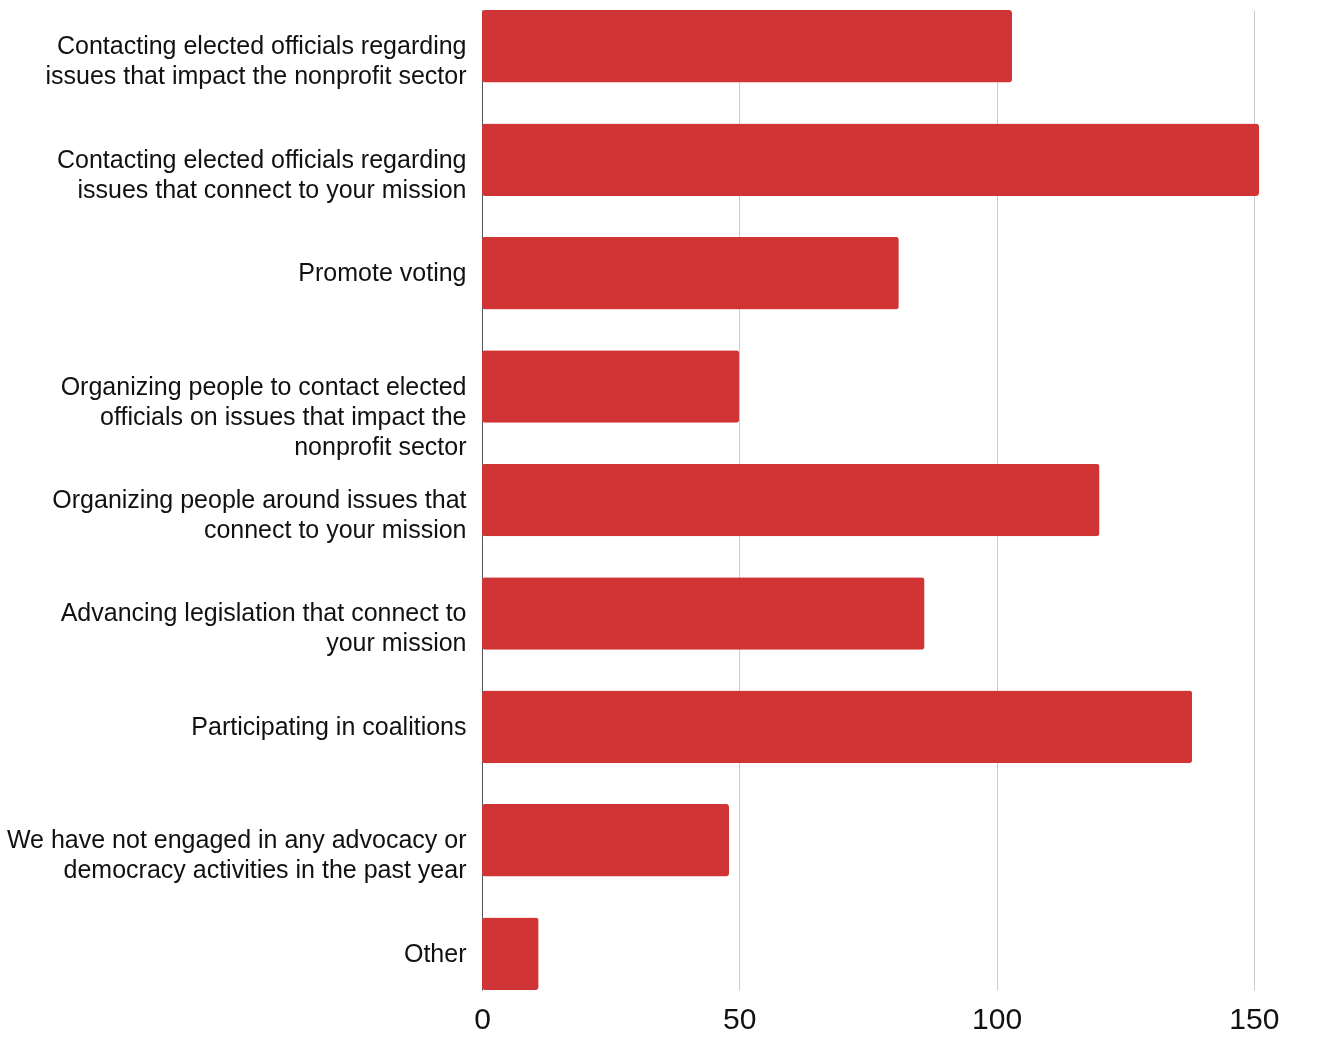 The image size is (1321, 1053). I want to click on x-tick-label: 0, so click(482, 1018).